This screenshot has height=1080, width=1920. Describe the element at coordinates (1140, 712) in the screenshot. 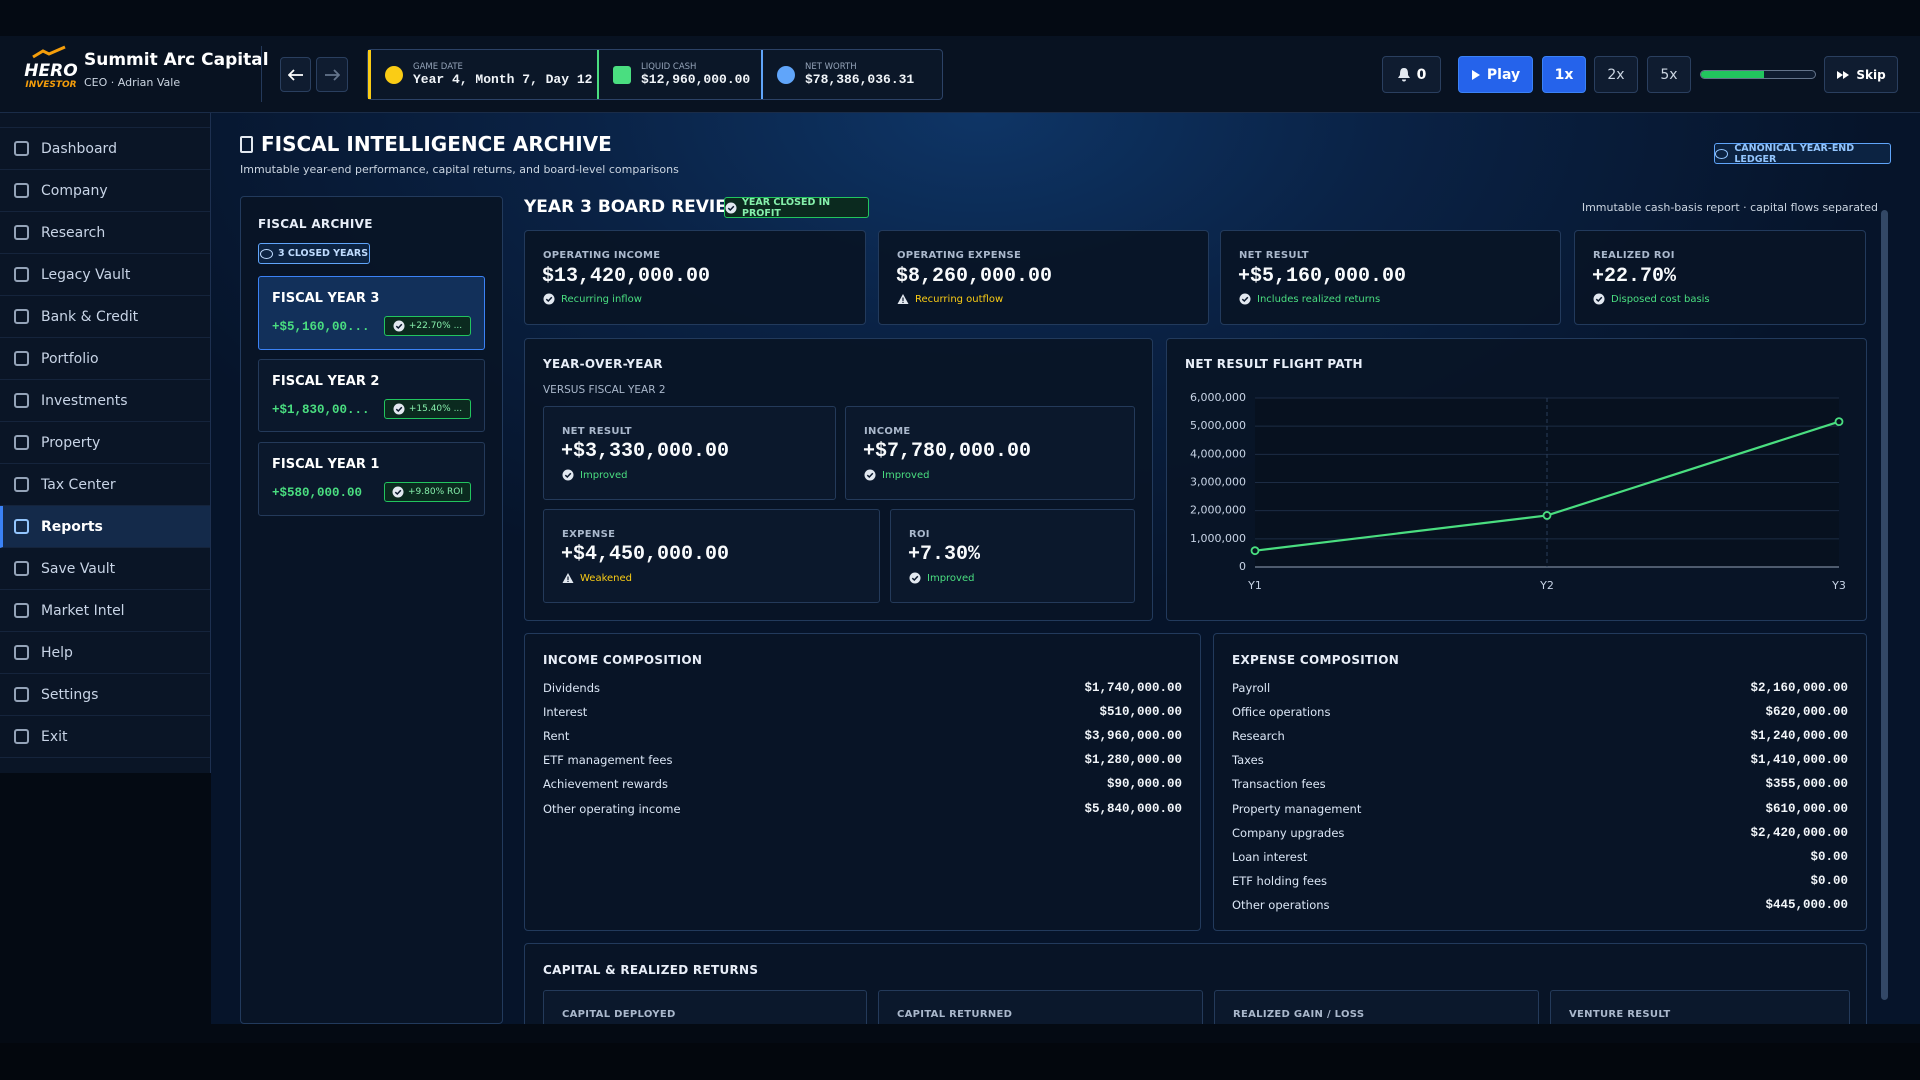

I see `row-value: $510,000.00` at that location.